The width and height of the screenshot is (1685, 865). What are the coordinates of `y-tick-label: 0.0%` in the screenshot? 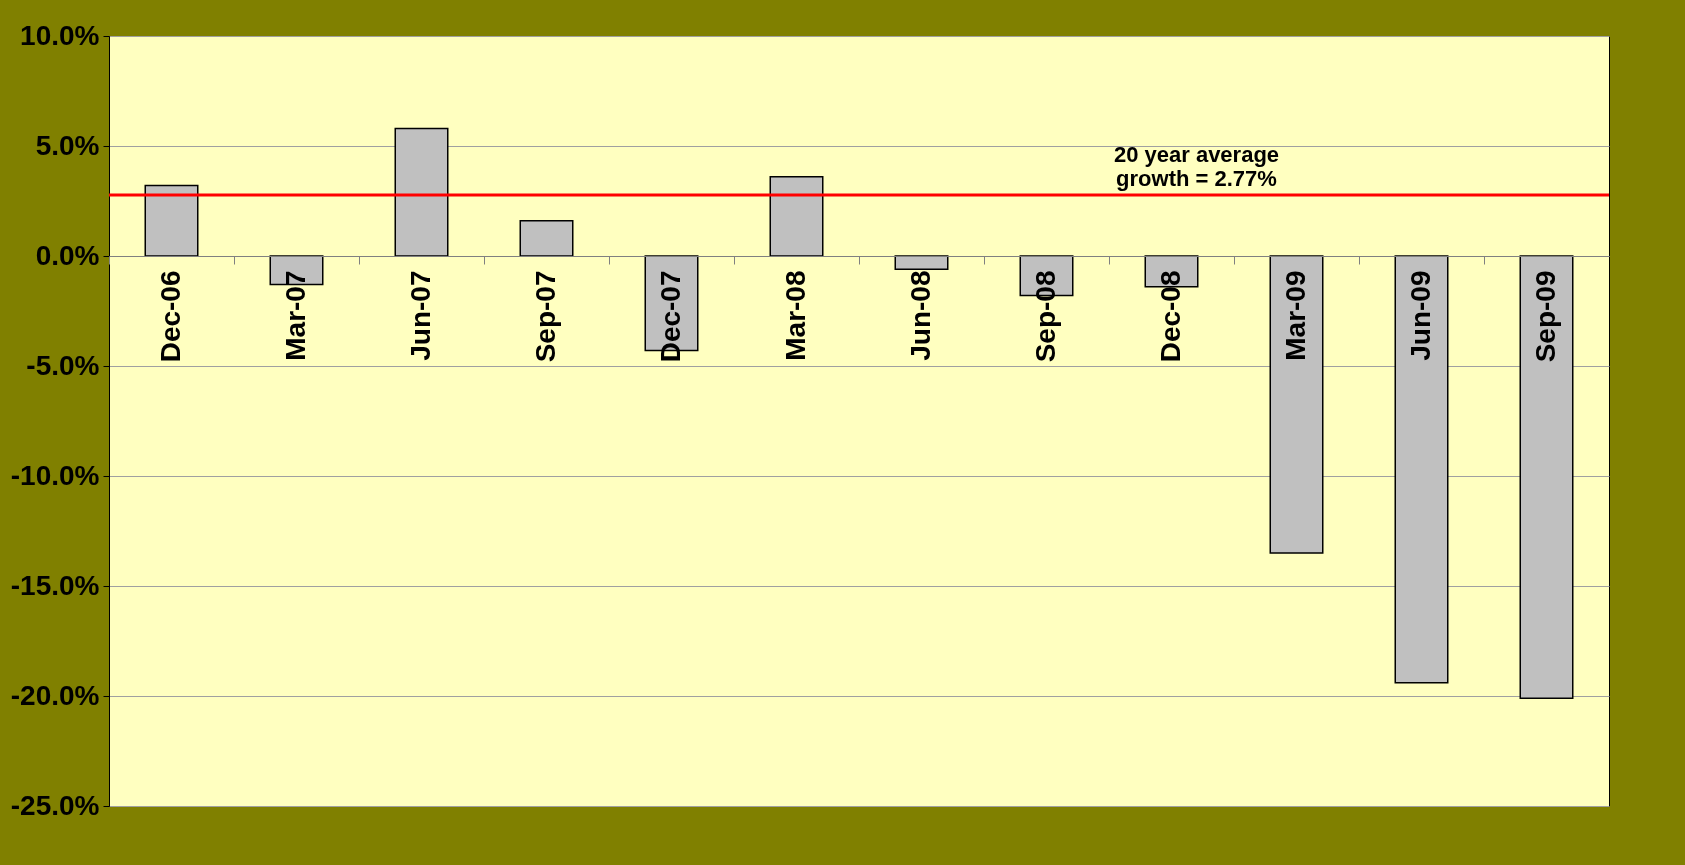 It's located at (67, 255).